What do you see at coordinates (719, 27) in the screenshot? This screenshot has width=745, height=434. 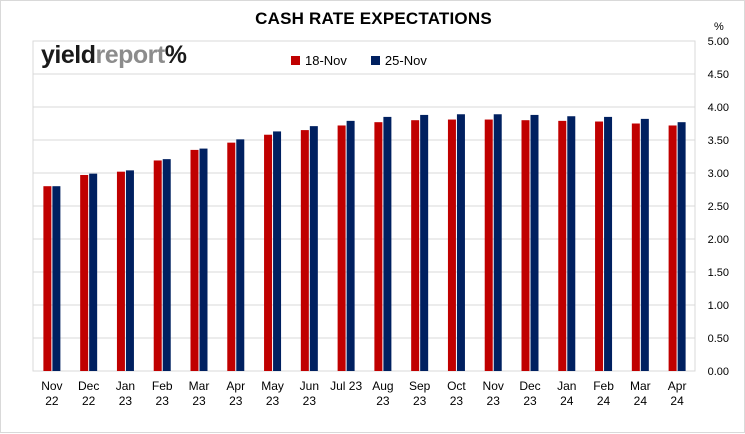 I see `y-axis-unit: %` at bounding box center [719, 27].